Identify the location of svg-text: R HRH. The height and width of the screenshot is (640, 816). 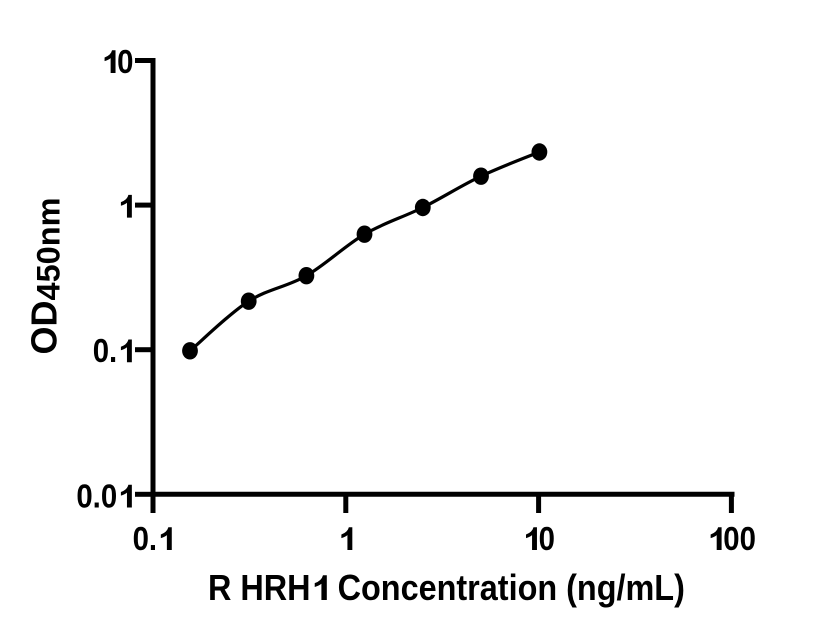
(259, 588).